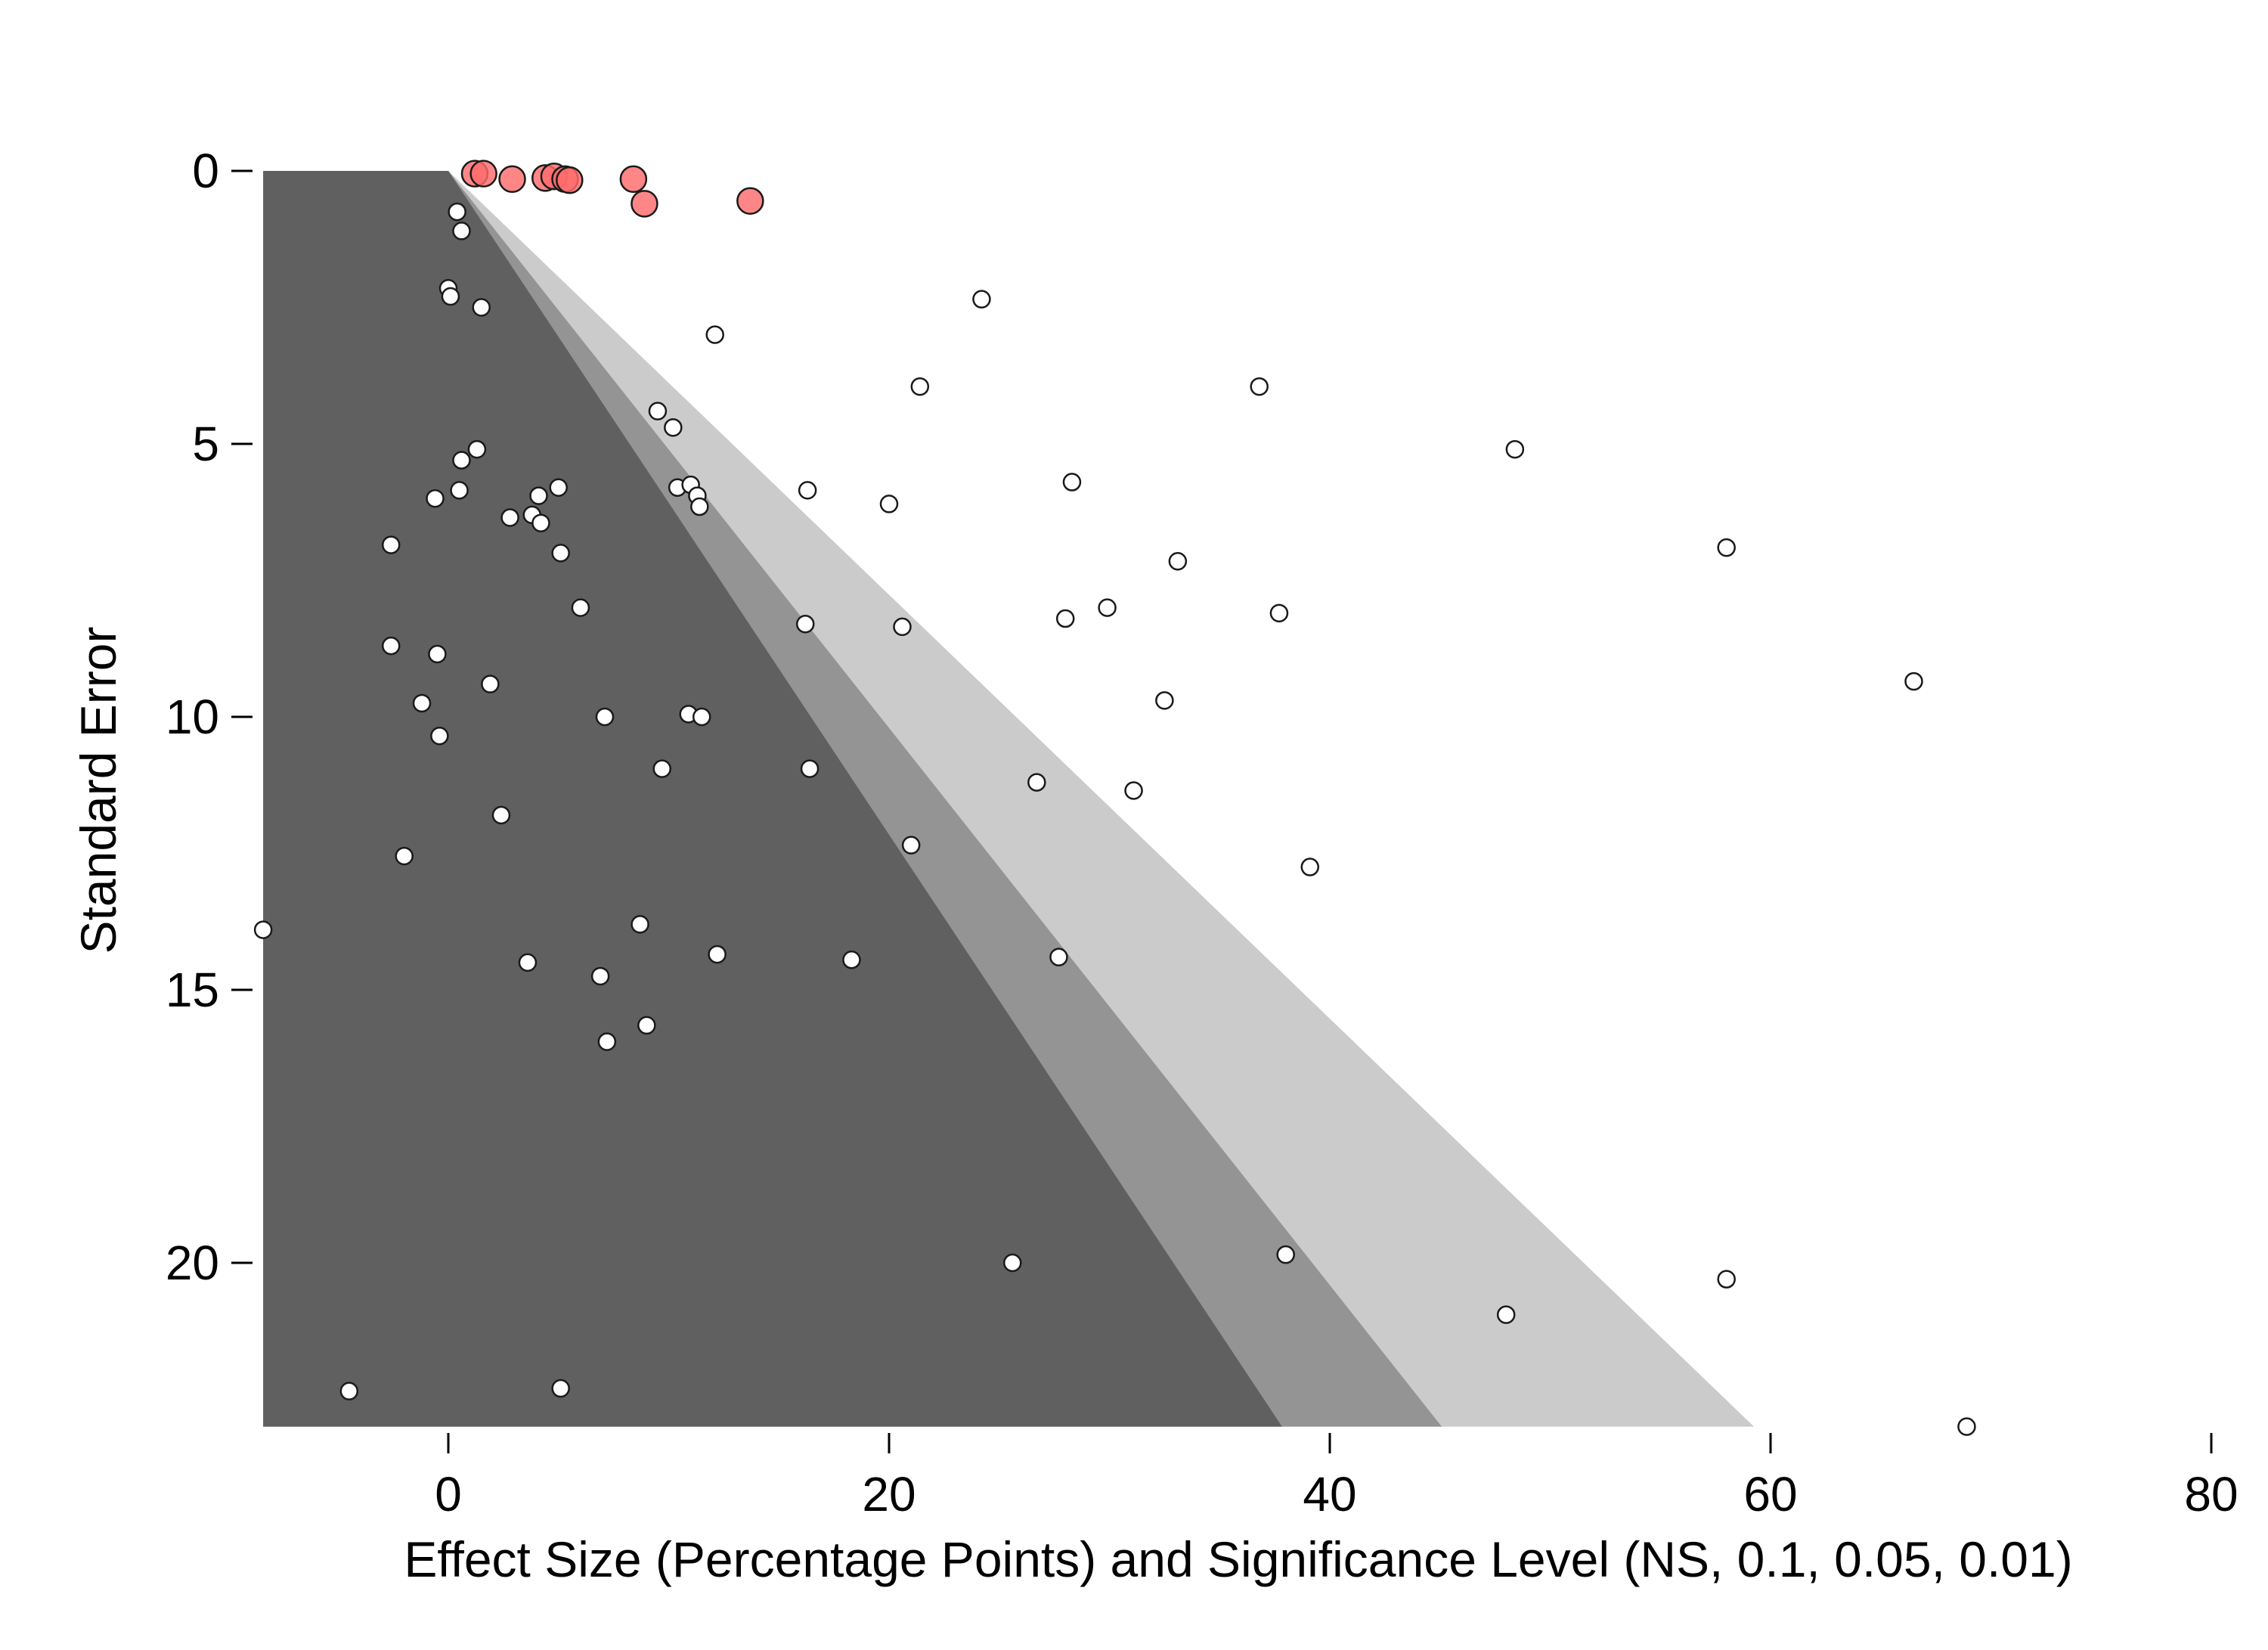 The width and height of the screenshot is (2268, 1650). Describe the element at coordinates (1770, 1494) in the screenshot. I see `x-tick-label: 60` at that location.